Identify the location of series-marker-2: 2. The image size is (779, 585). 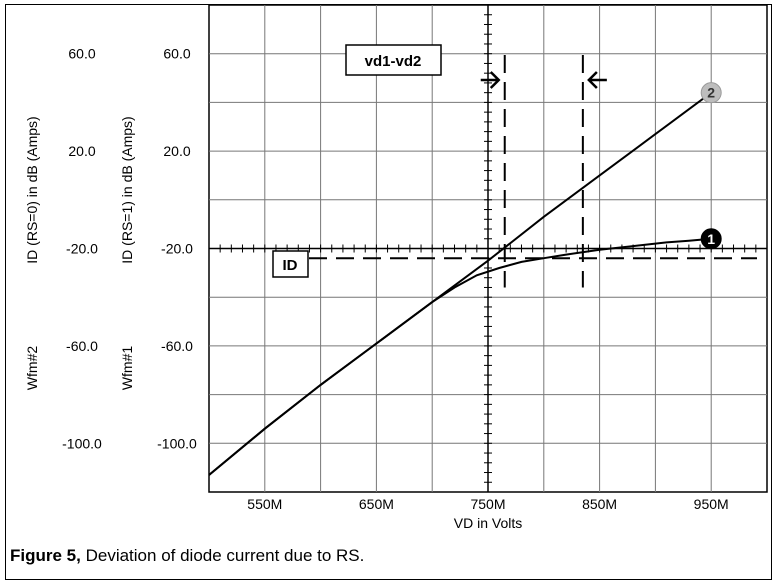
(711, 93).